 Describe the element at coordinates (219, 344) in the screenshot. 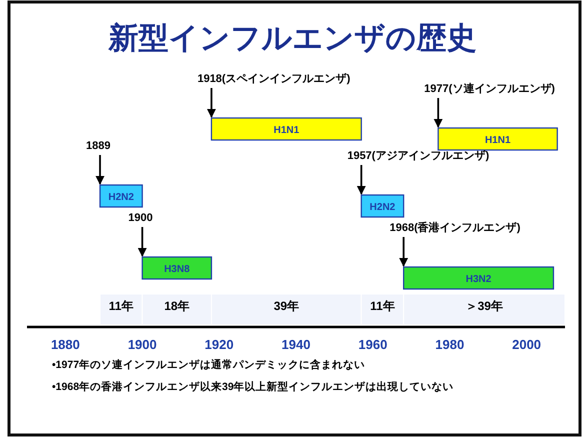

I see `x-tick-label: 1920` at that location.